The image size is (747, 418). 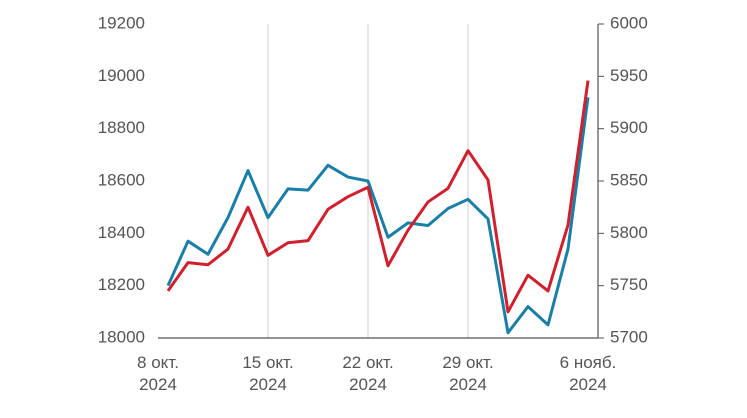 I want to click on y-tick-label: 18600, so click(x=121, y=179).